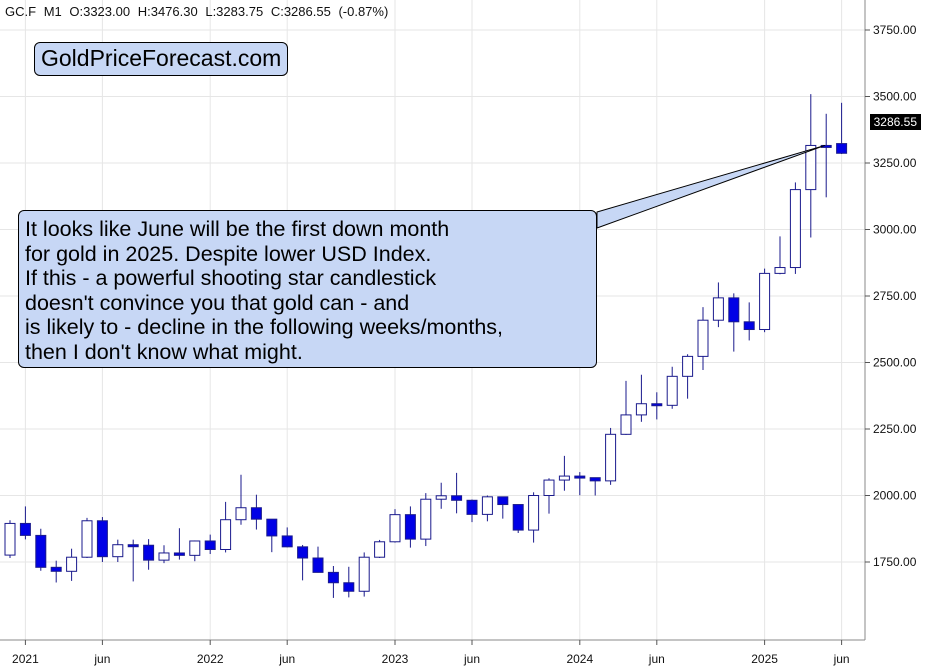  Describe the element at coordinates (164, 351) in the screenshot. I see `annotation-line: then I don't know what might.` at that location.